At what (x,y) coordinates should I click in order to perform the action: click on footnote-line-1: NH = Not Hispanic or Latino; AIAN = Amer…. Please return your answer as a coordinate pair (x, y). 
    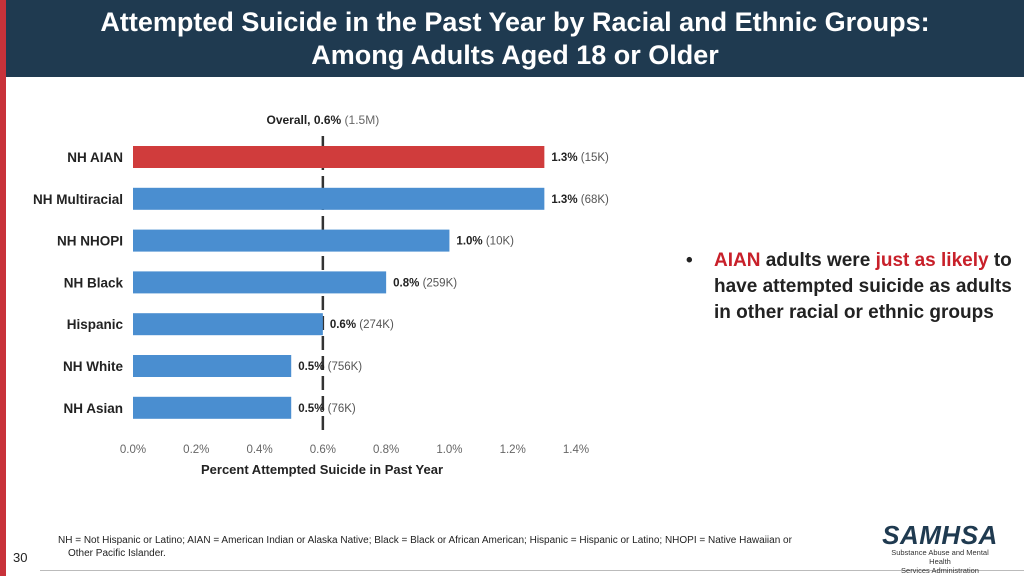
    Looking at the image, I should click on (425, 540).